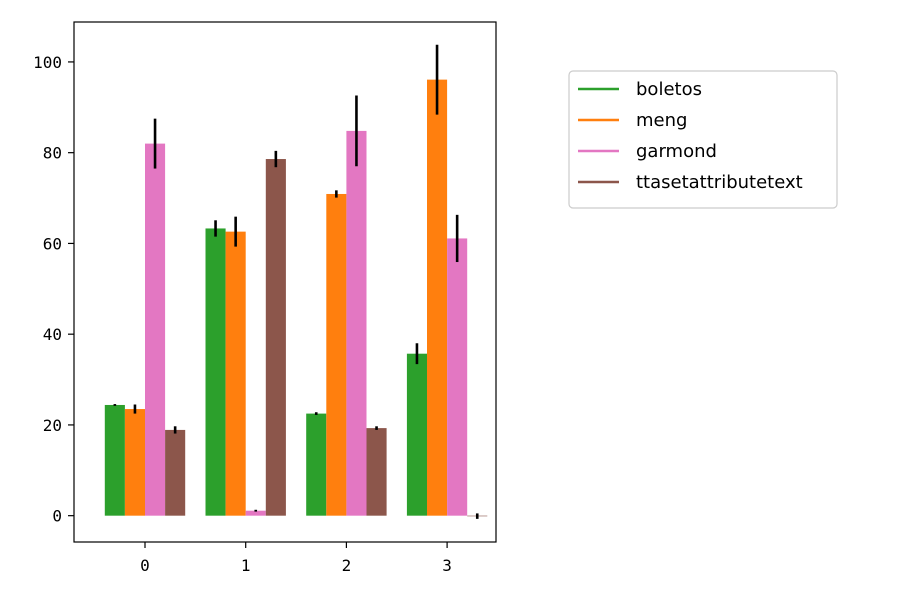 The height and width of the screenshot is (605, 900). Describe the element at coordinates (52, 153) in the screenshot. I see `y-tick-label-80: 80` at that location.